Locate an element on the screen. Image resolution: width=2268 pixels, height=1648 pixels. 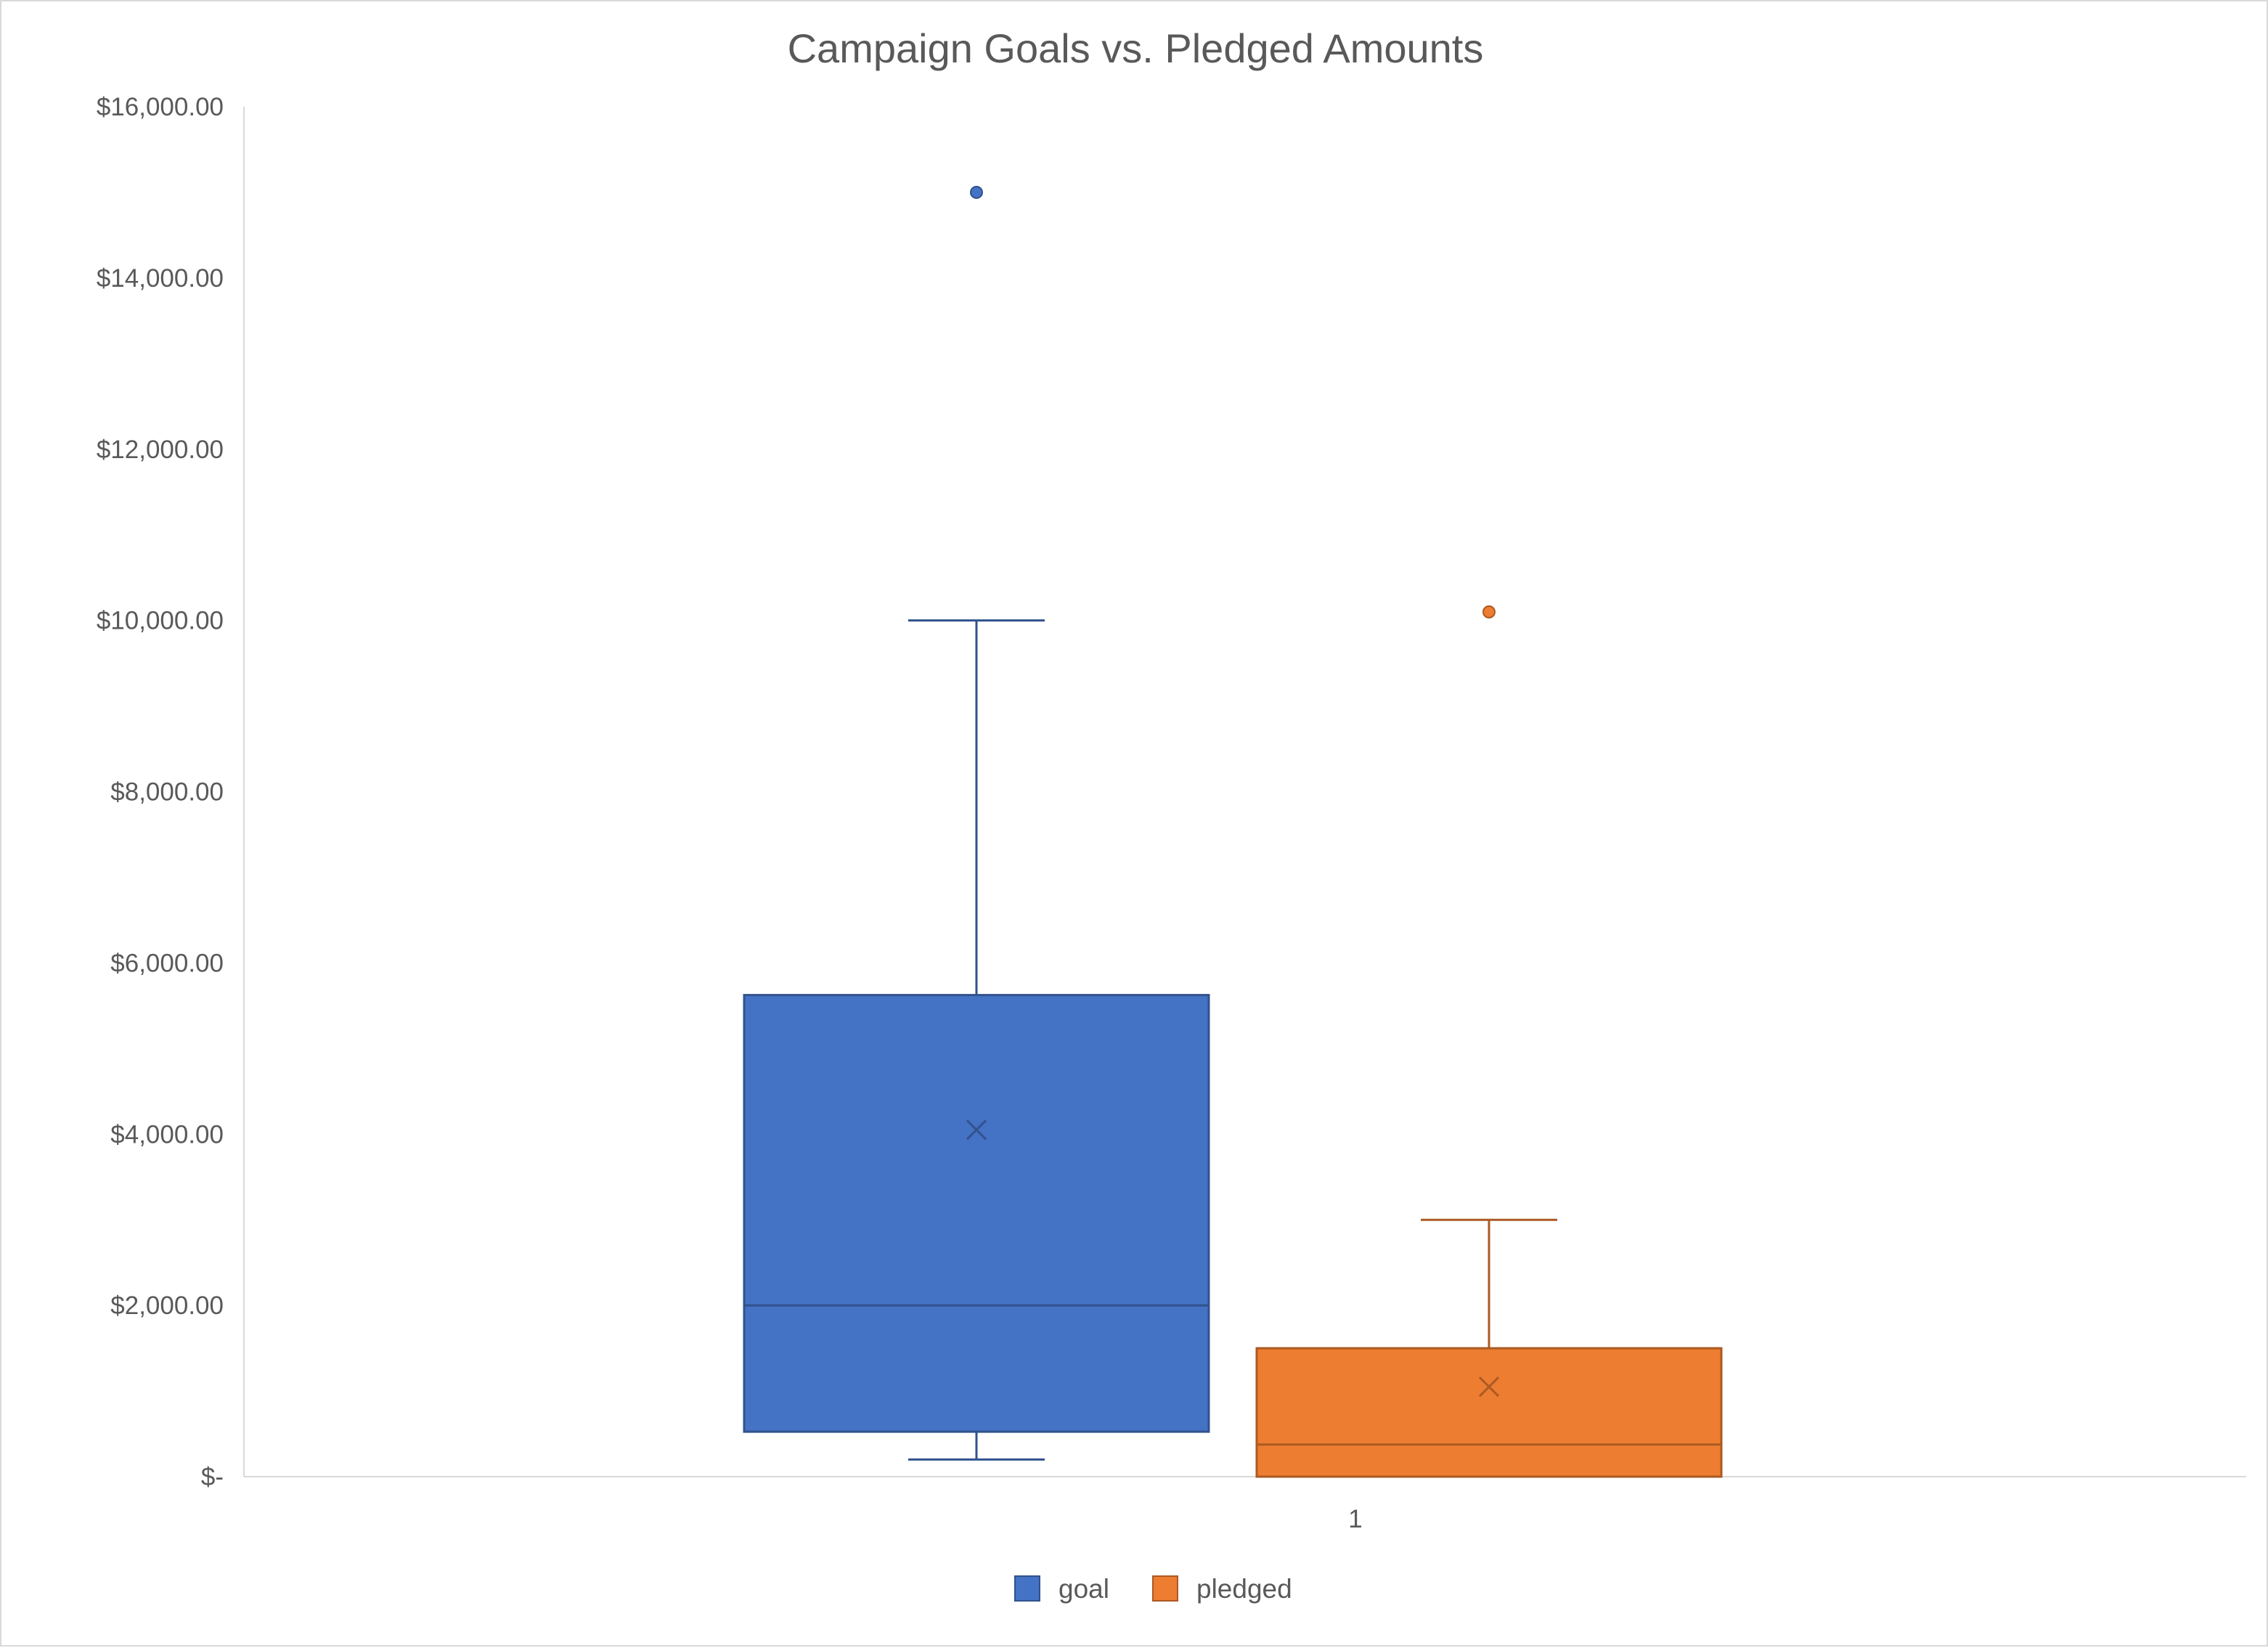
legend-label: pledged is located at coordinates (1244, 1589).